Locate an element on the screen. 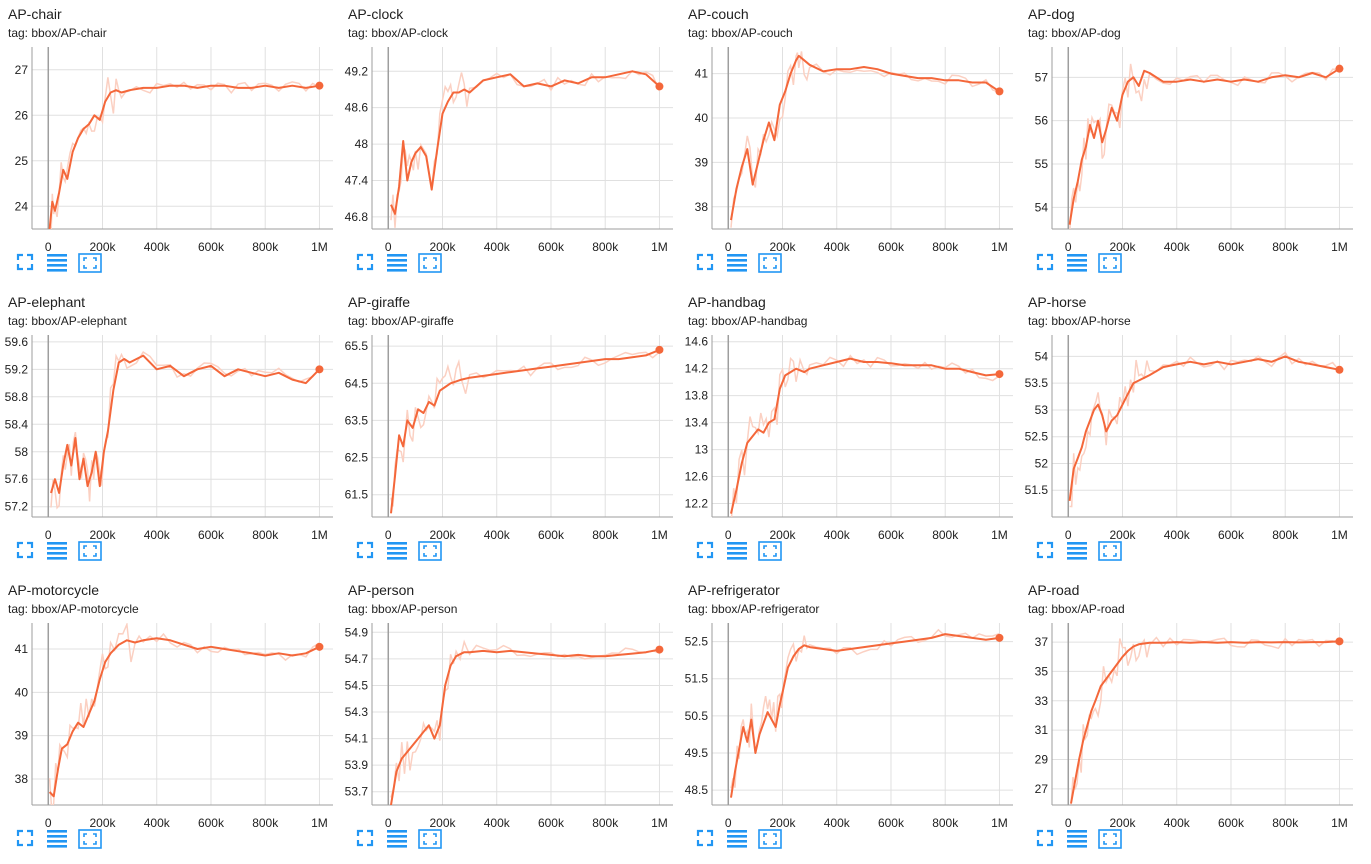 The width and height of the screenshot is (1371, 864). chart-tag: tag: bbox/AP-handbag is located at coordinates (748, 321).